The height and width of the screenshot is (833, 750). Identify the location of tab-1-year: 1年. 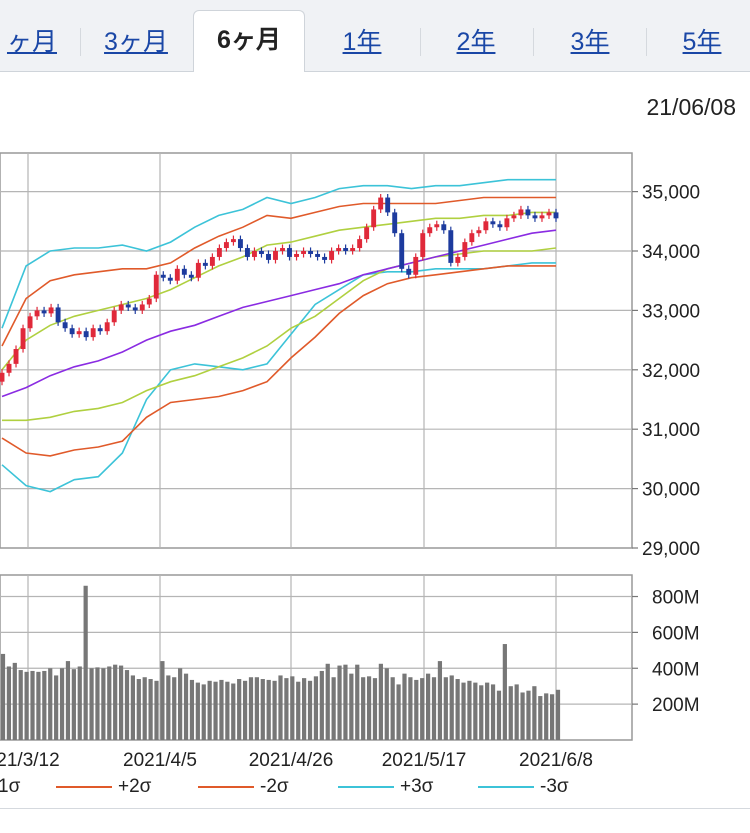
(362, 42).